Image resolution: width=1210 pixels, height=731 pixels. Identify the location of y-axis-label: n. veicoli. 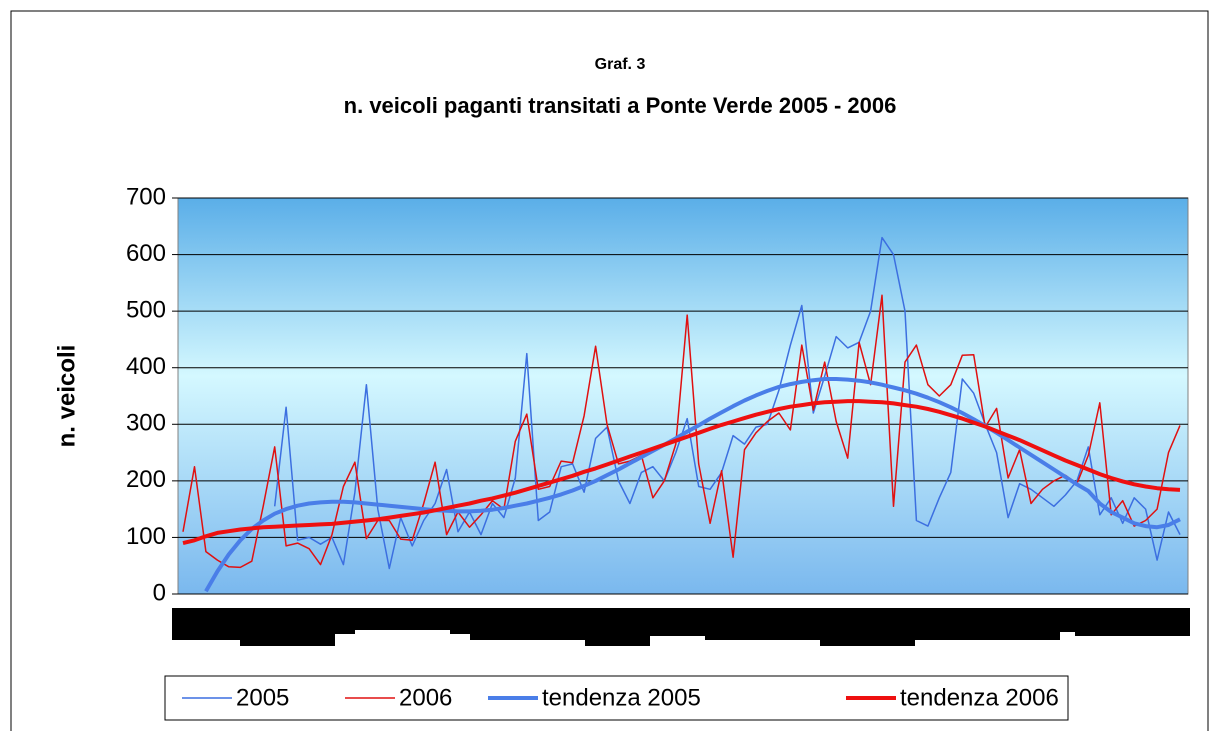
(66, 396).